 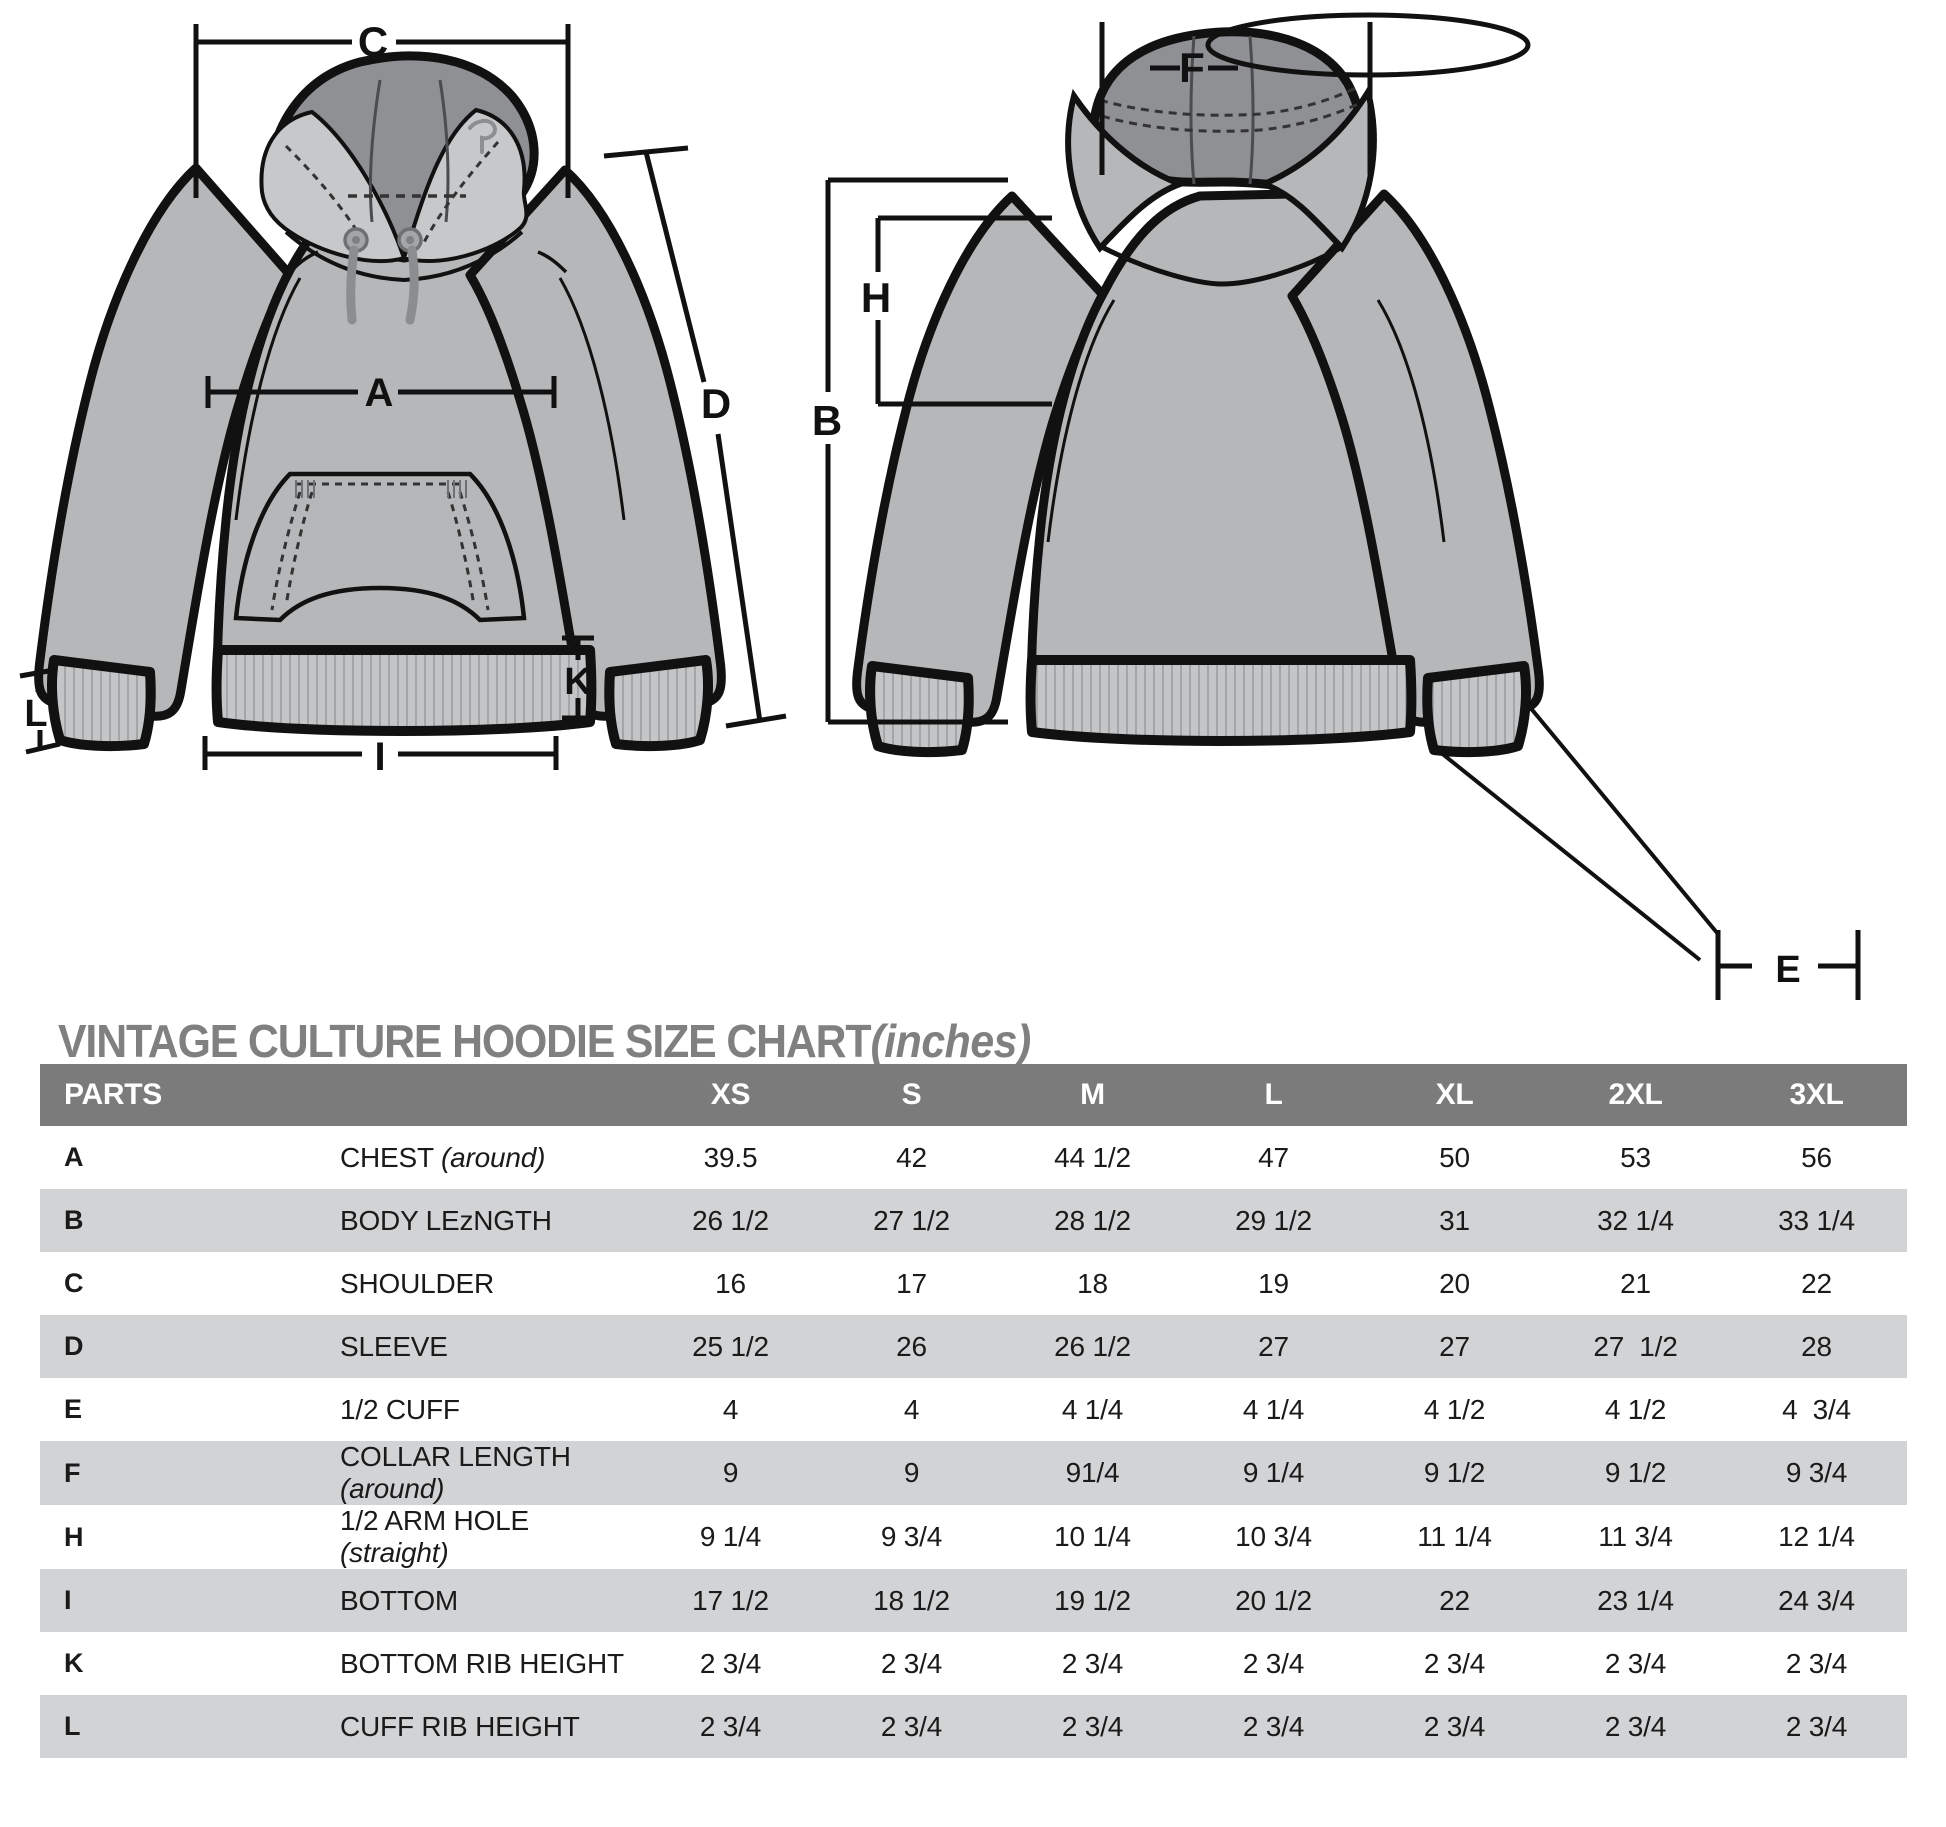 What do you see at coordinates (1635, 1472) in the screenshot?
I see `row-value-2xl: 9 1/2` at bounding box center [1635, 1472].